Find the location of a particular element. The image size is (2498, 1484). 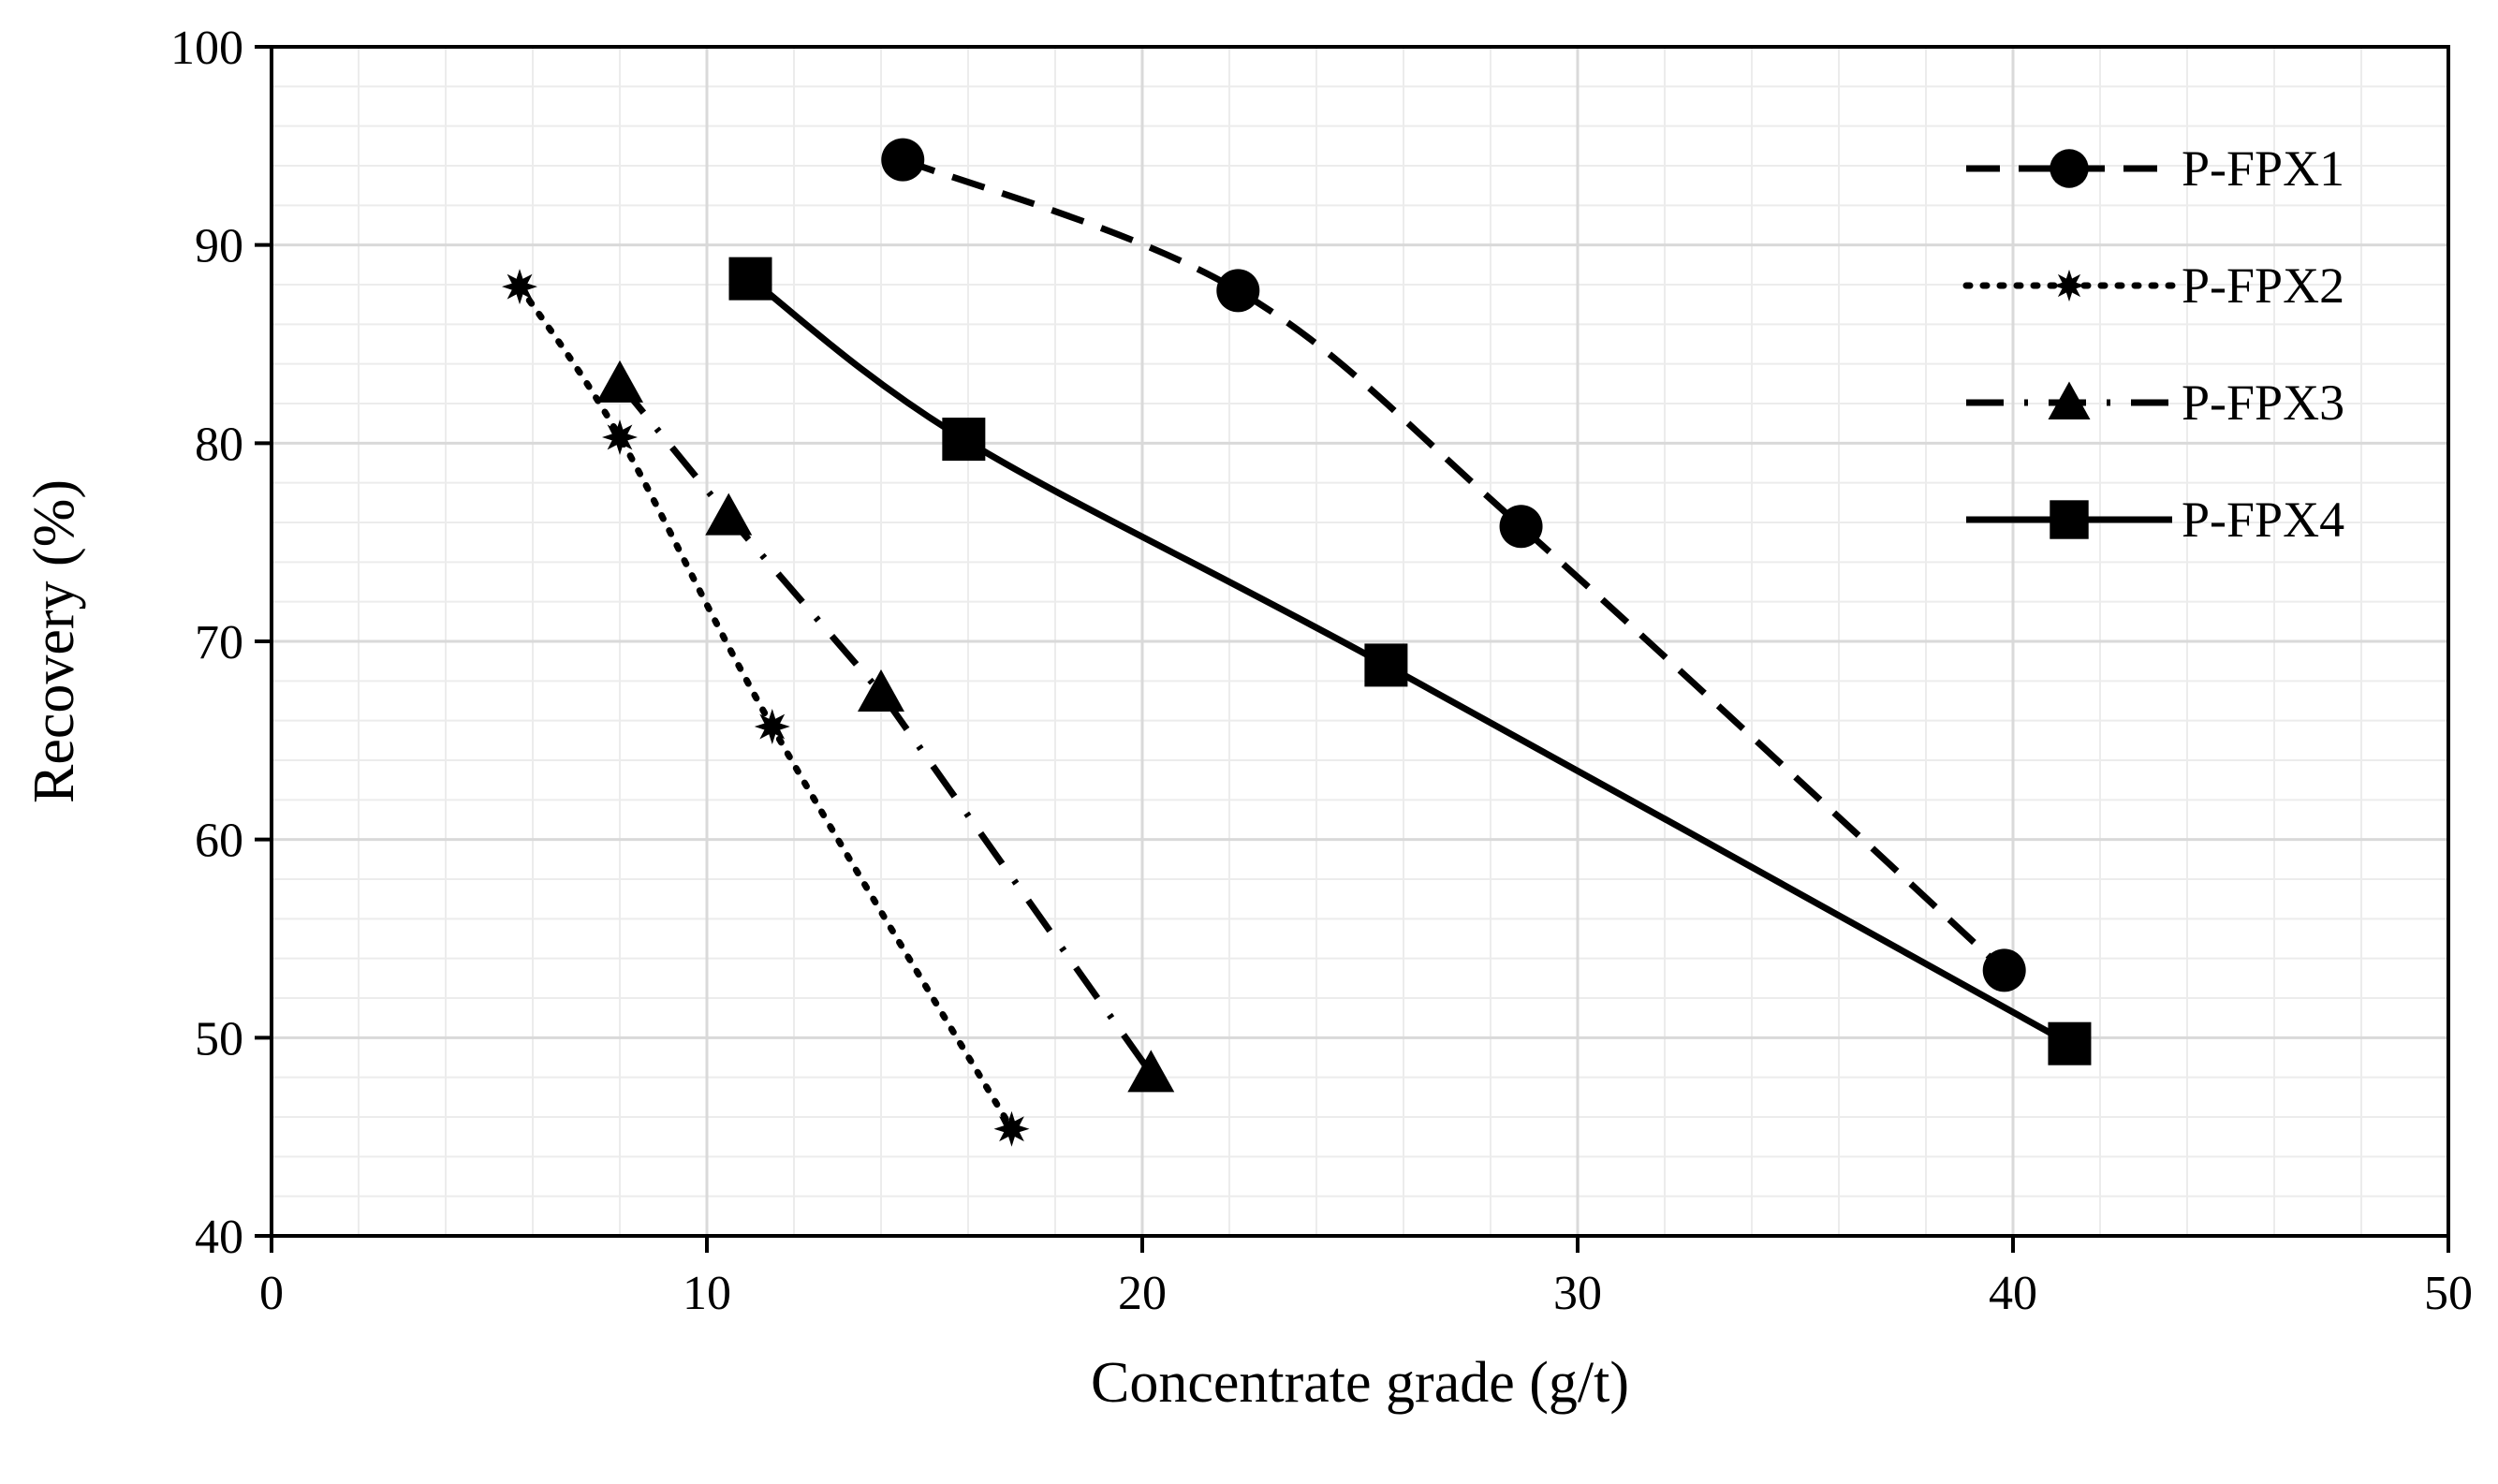

legend-label-p-fpx4: P-FPX4 is located at coordinates (2263, 520).